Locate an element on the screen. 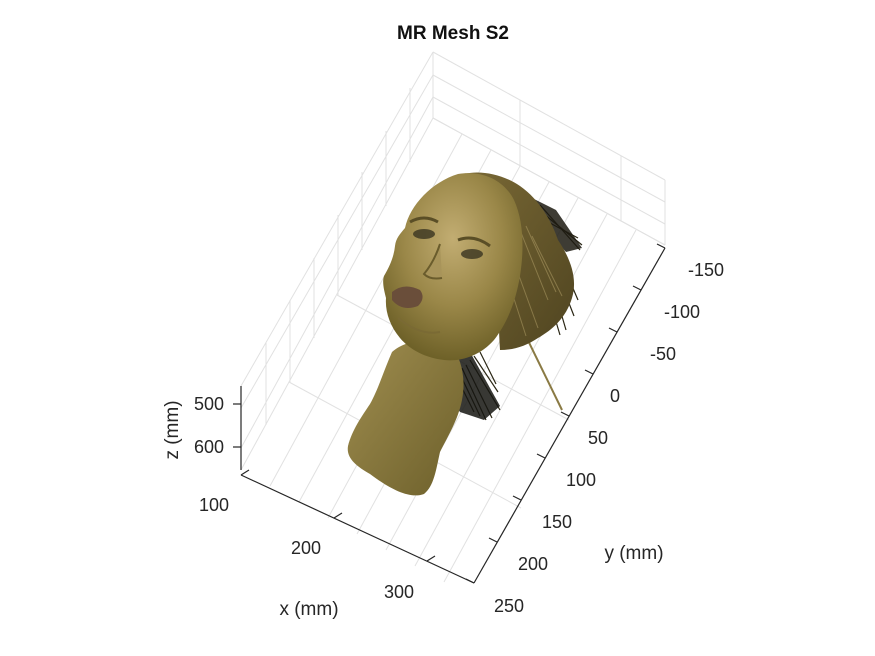 The width and height of the screenshot is (875, 656). mouth is located at coordinates (407, 297).